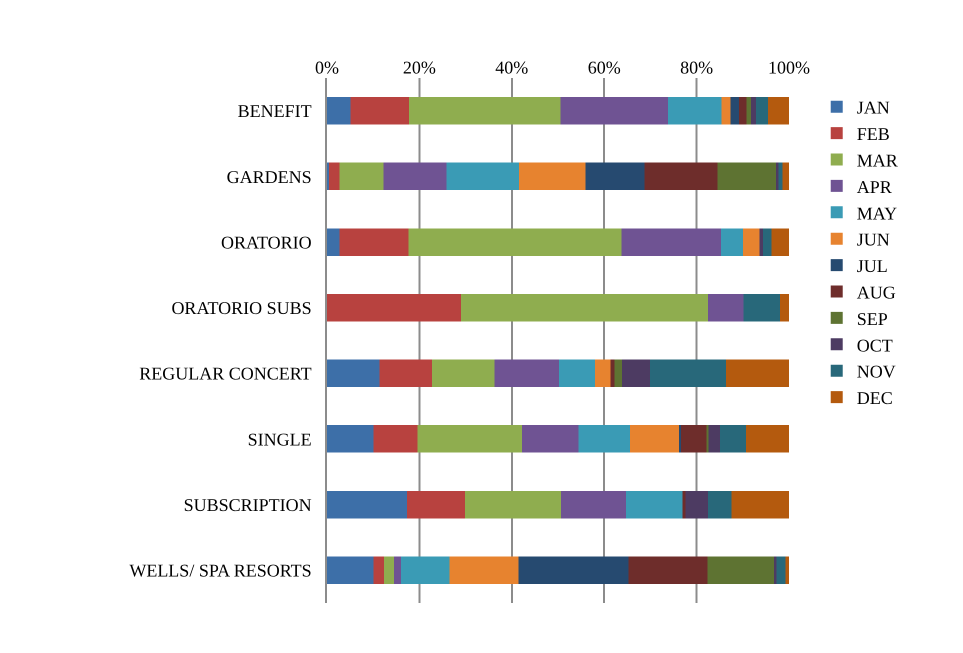 The width and height of the screenshot is (963, 653). I want to click on x-tick-label: 0%, so click(327, 67).